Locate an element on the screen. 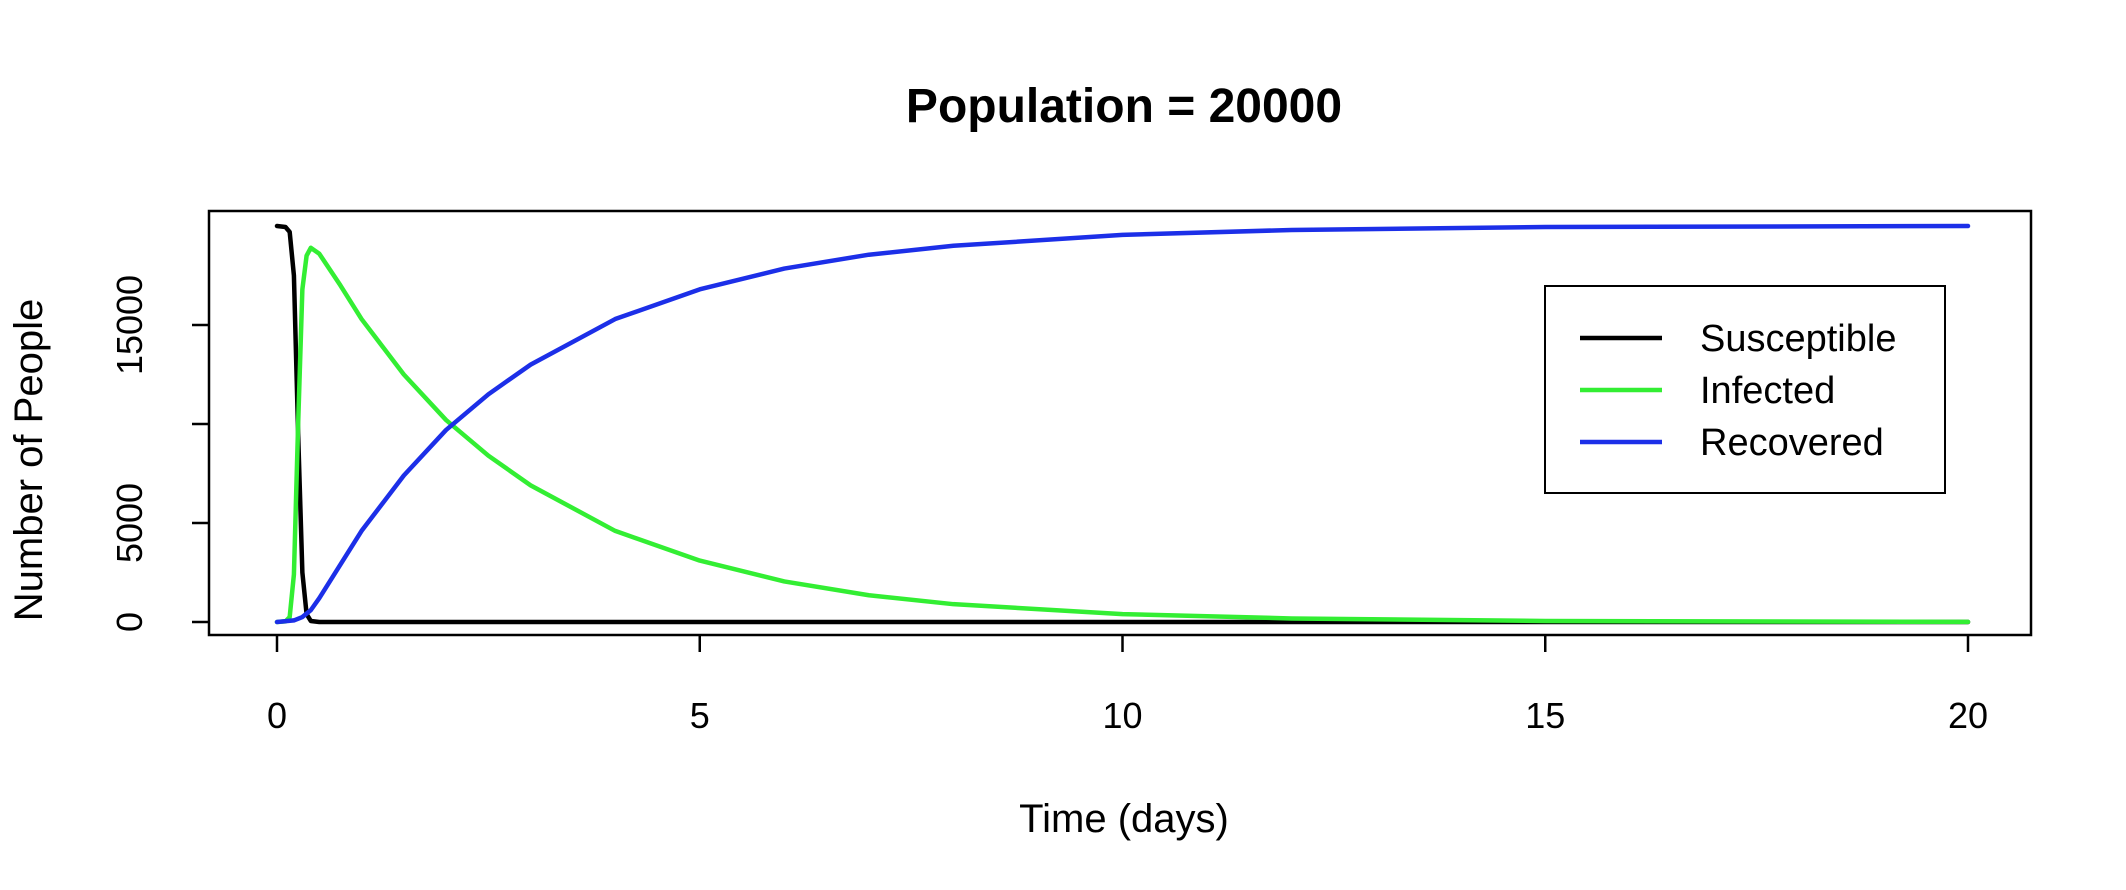  legend-label-susceptible: Susceptible is located at coordinates (1798, 339).